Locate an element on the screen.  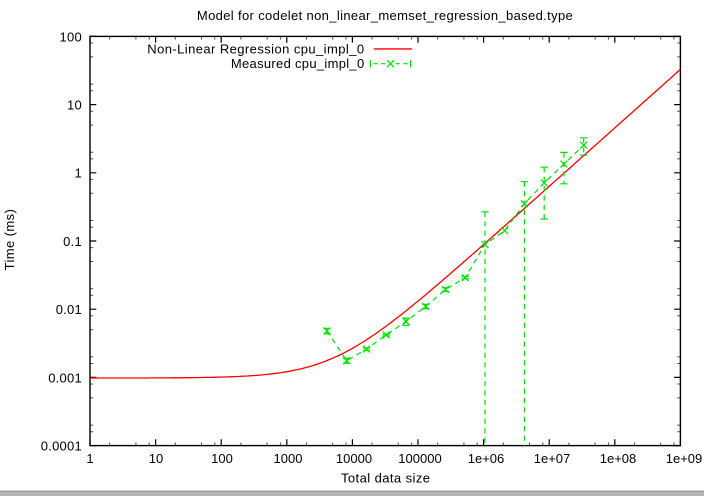
svg-text: 1e+07 is located at coordinates (552, 458).